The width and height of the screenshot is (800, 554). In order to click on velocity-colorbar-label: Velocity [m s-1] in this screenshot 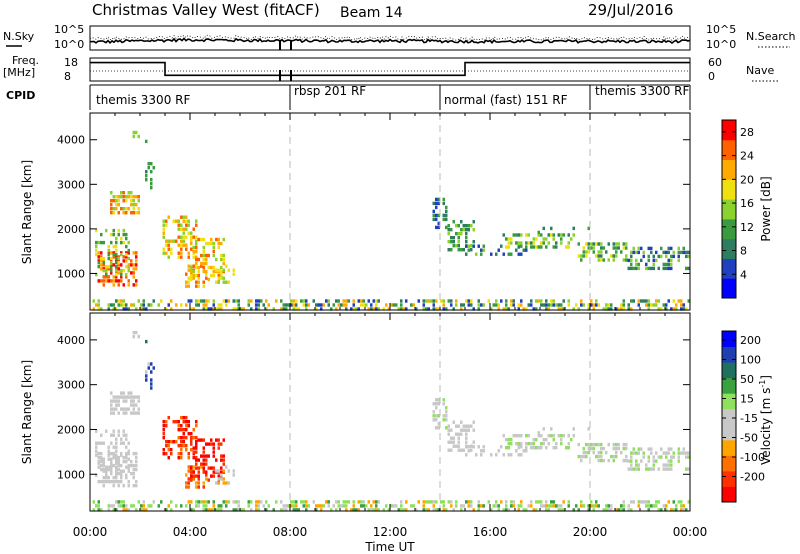, I will do `click(765, 420)`.